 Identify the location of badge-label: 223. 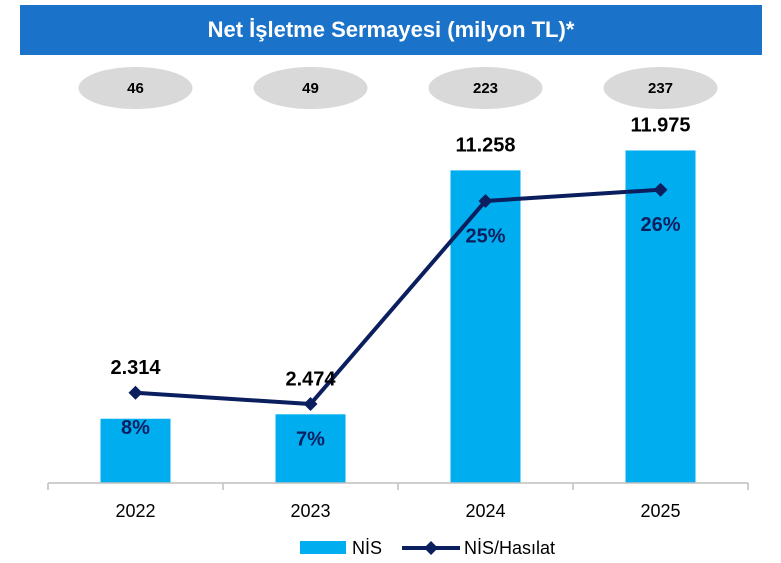
(485, 88).